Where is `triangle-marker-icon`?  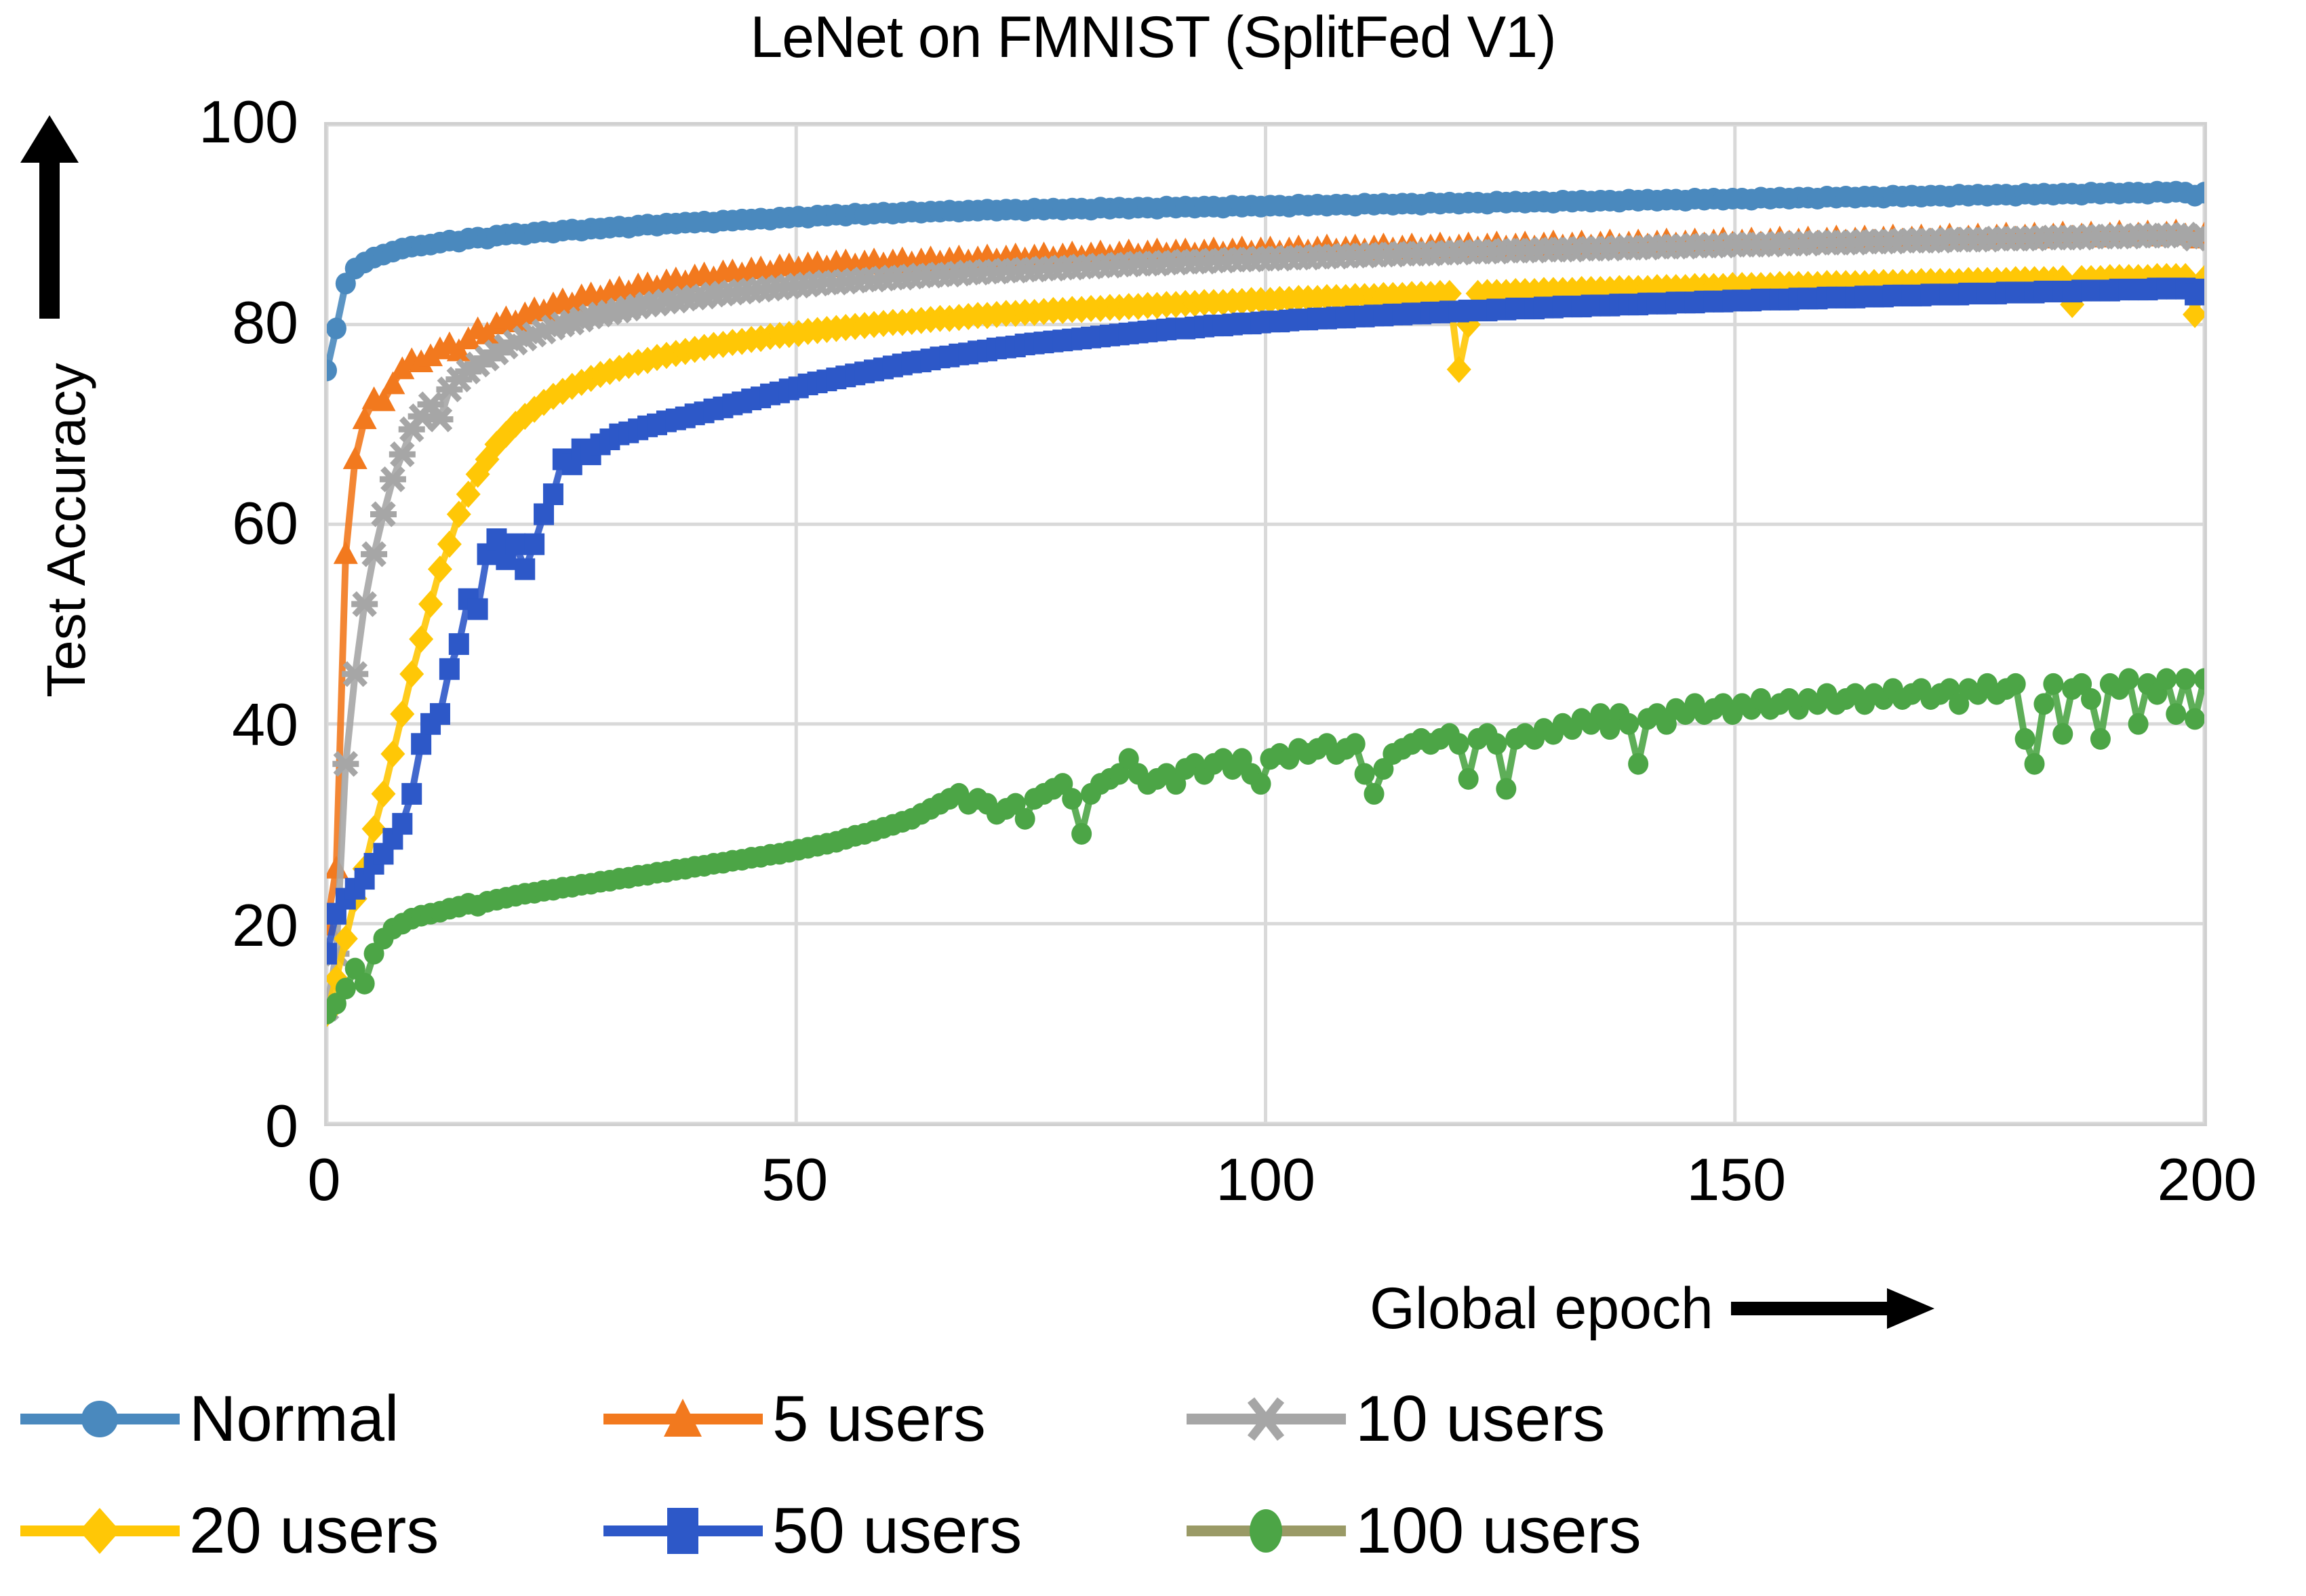 triangle-marker-icon is located at coordinates (683, 1417).